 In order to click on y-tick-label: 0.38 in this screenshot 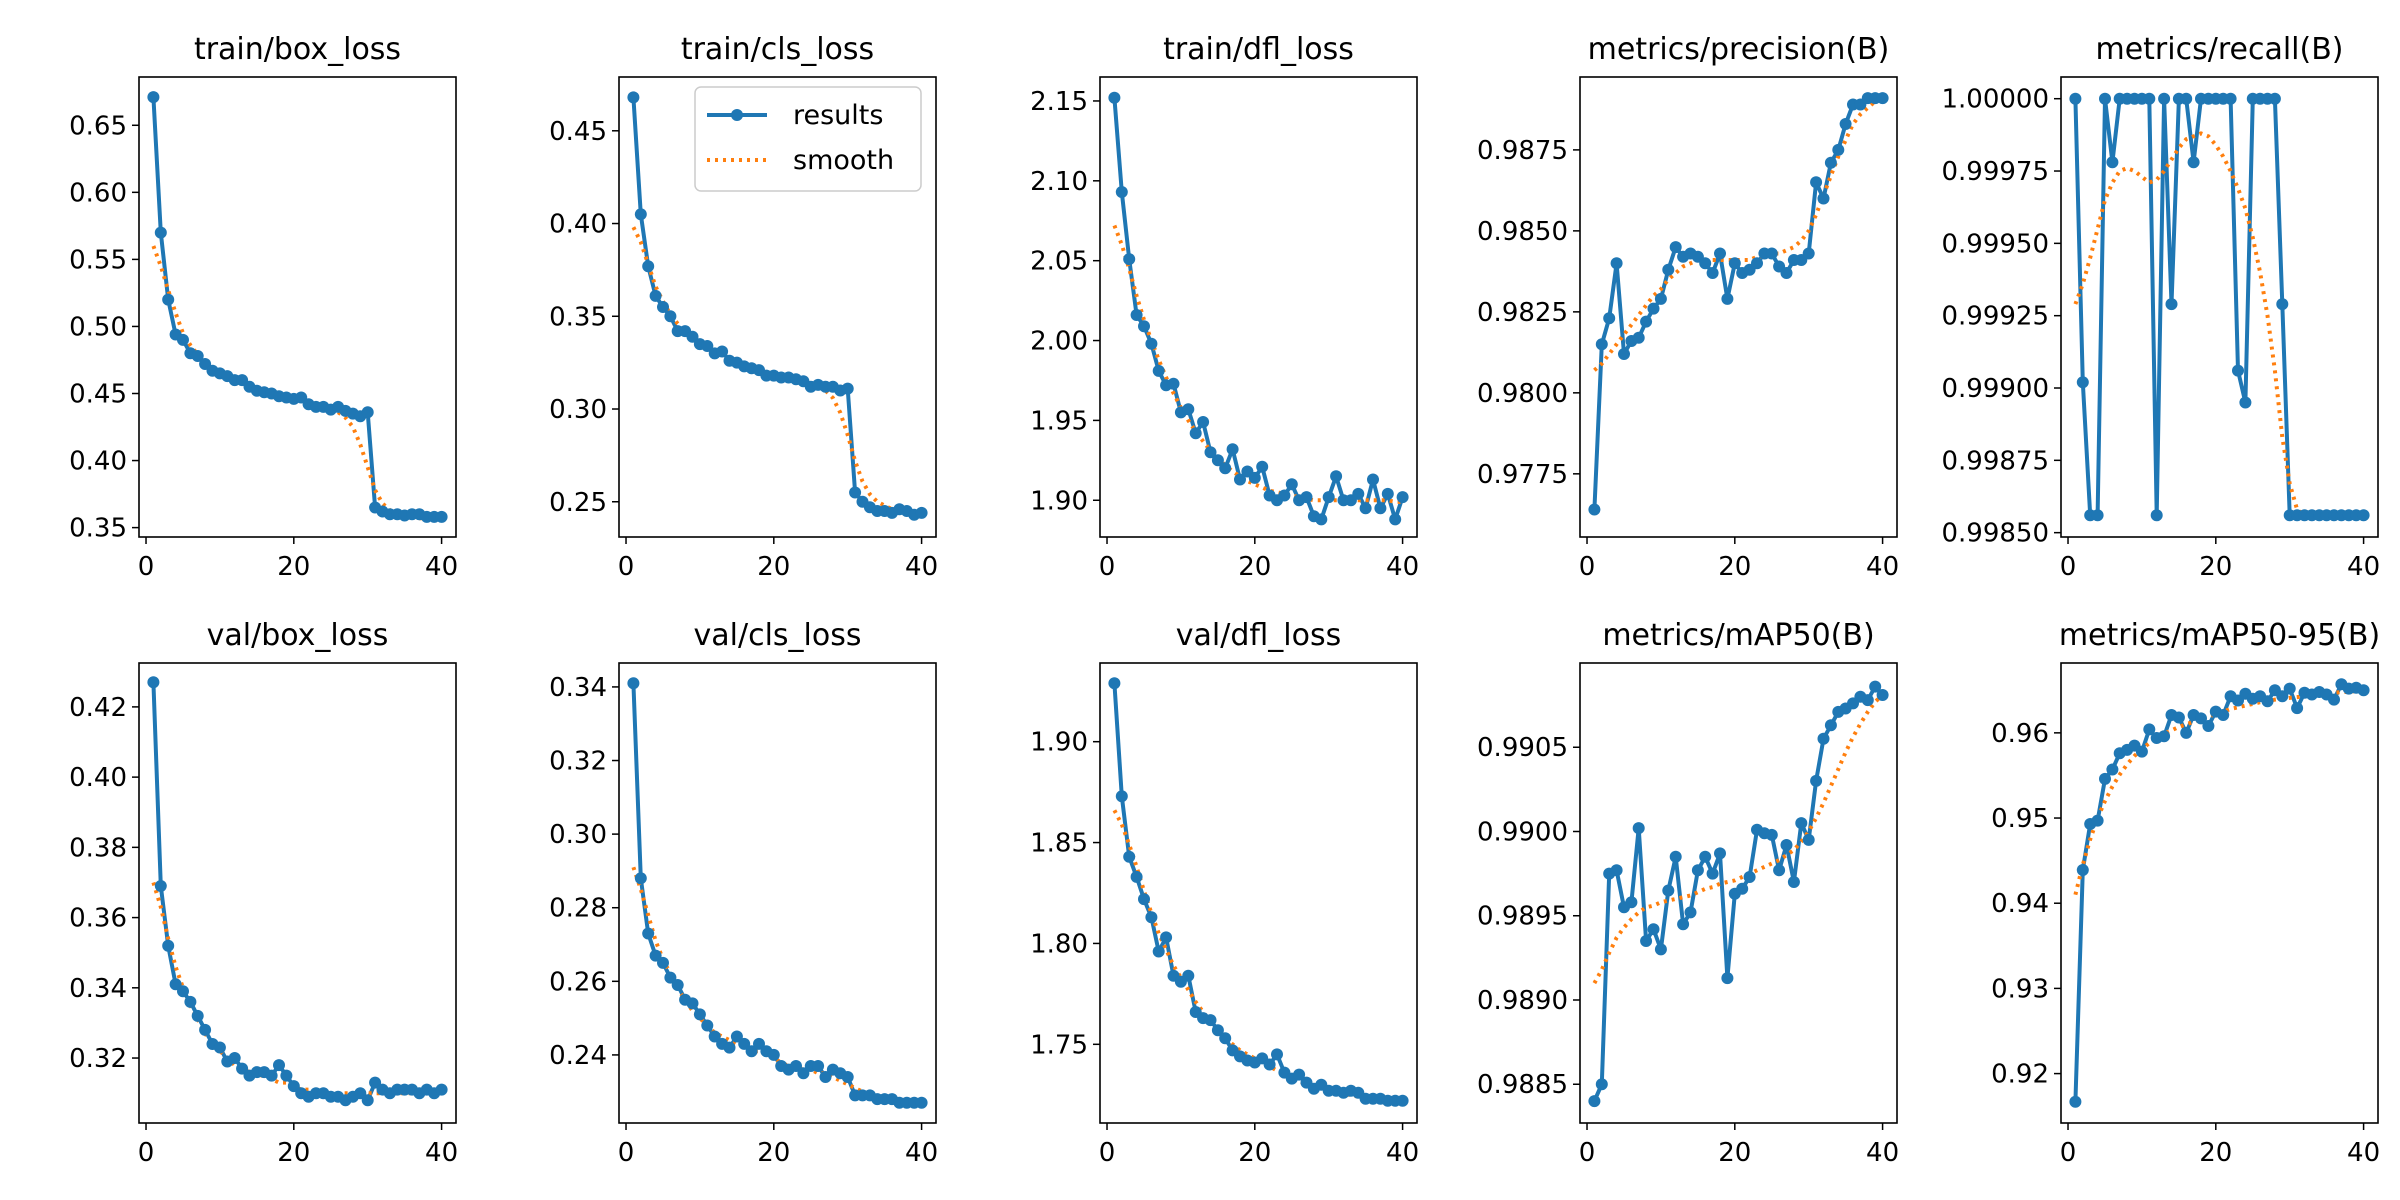, I will do `click(98, 848)`.